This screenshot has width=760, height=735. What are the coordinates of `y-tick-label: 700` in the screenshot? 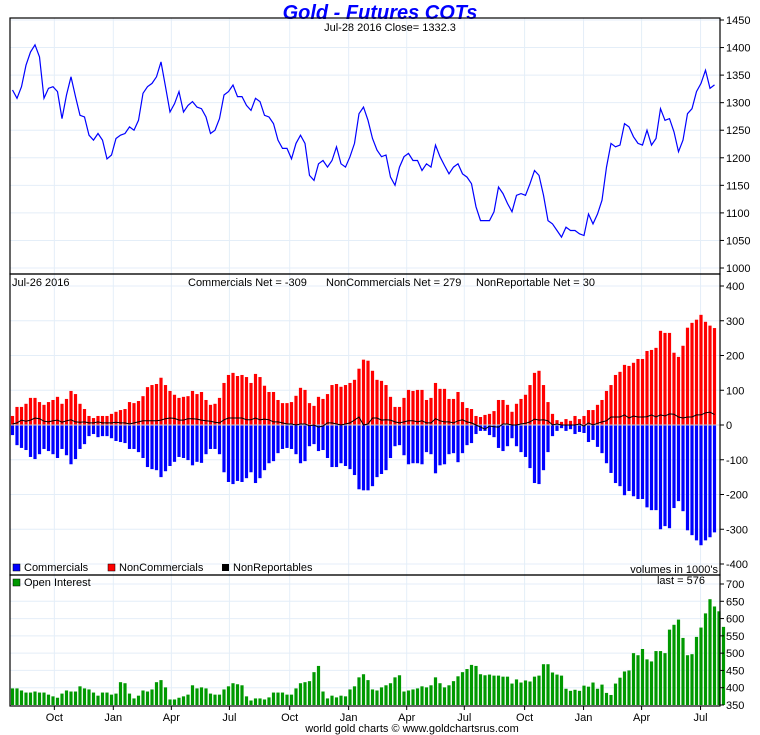 It's located at (735, 585).